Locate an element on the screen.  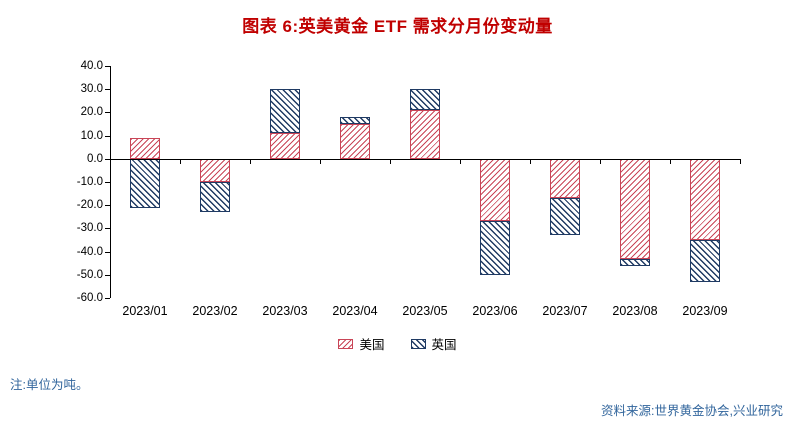
y-axis-label: -30.0 is located at coordinates (89, 228).